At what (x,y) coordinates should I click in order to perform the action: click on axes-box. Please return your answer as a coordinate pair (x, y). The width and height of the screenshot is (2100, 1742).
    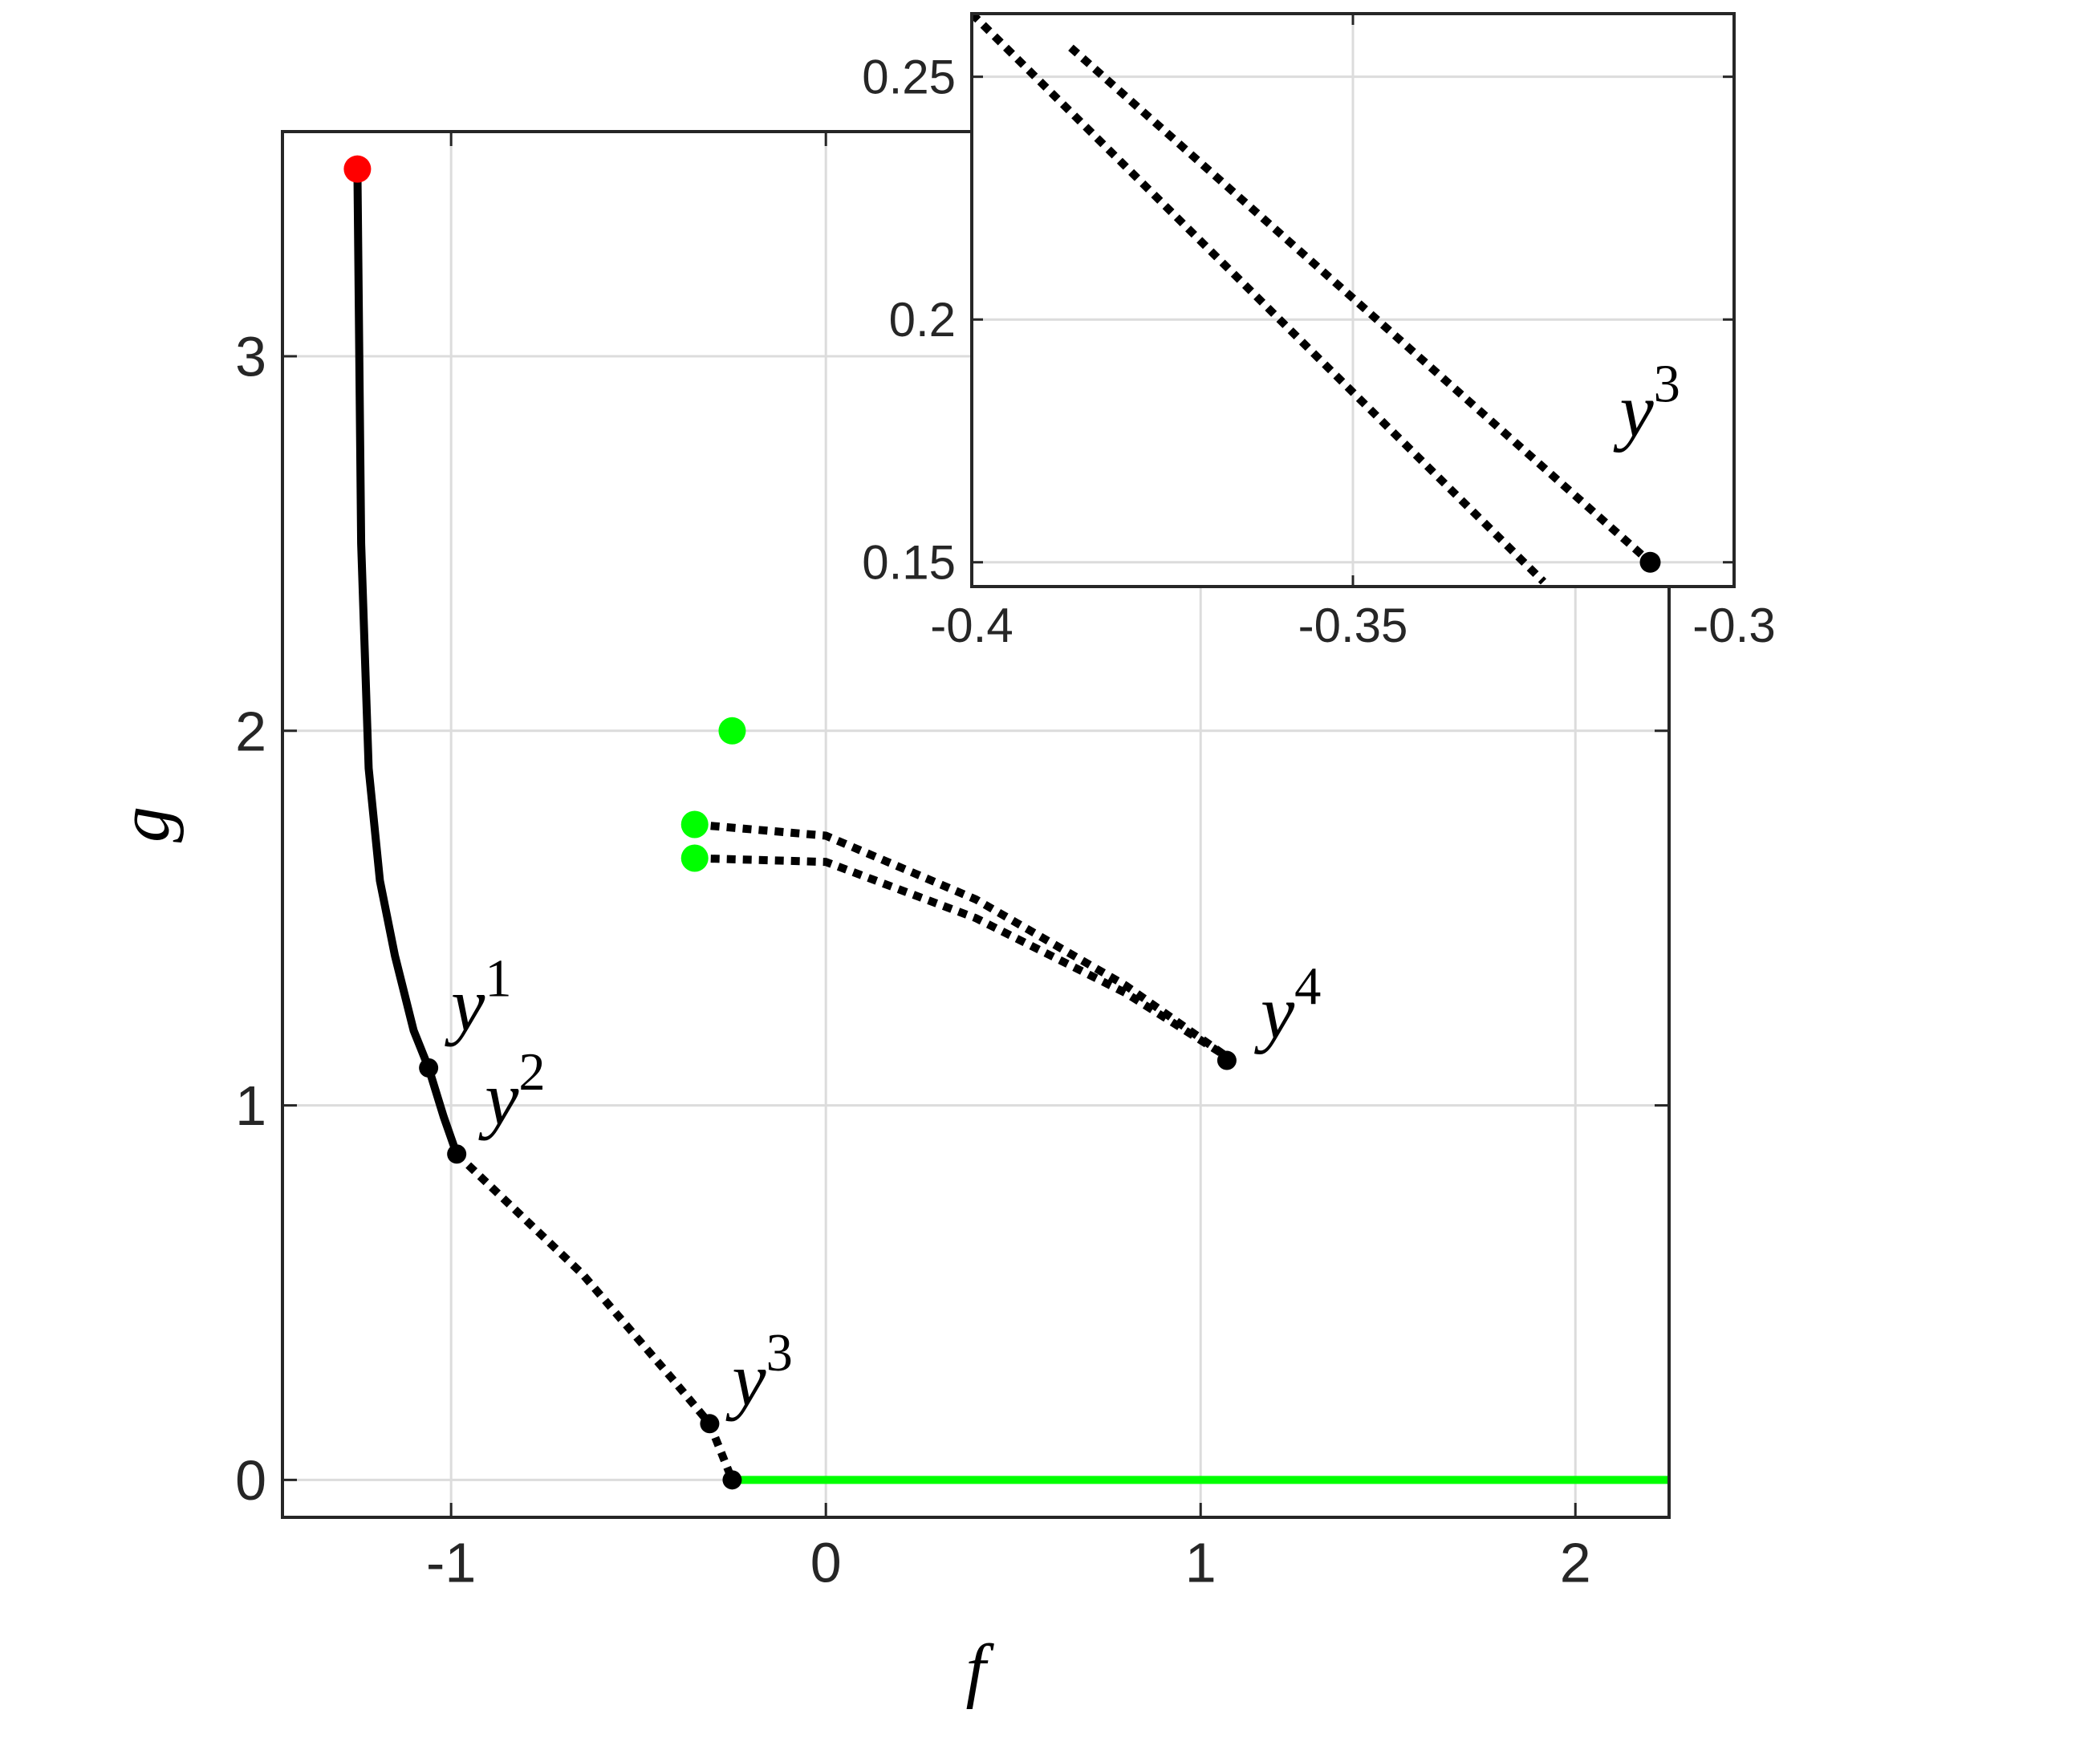
    Looking at the image, I should click on (1353, 300).